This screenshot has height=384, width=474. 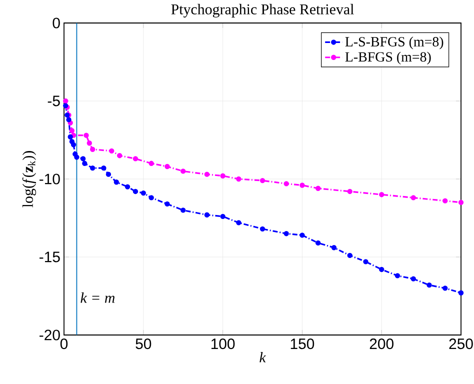 I want to click on y-tick-label: -5, so click(x=54, y=101).